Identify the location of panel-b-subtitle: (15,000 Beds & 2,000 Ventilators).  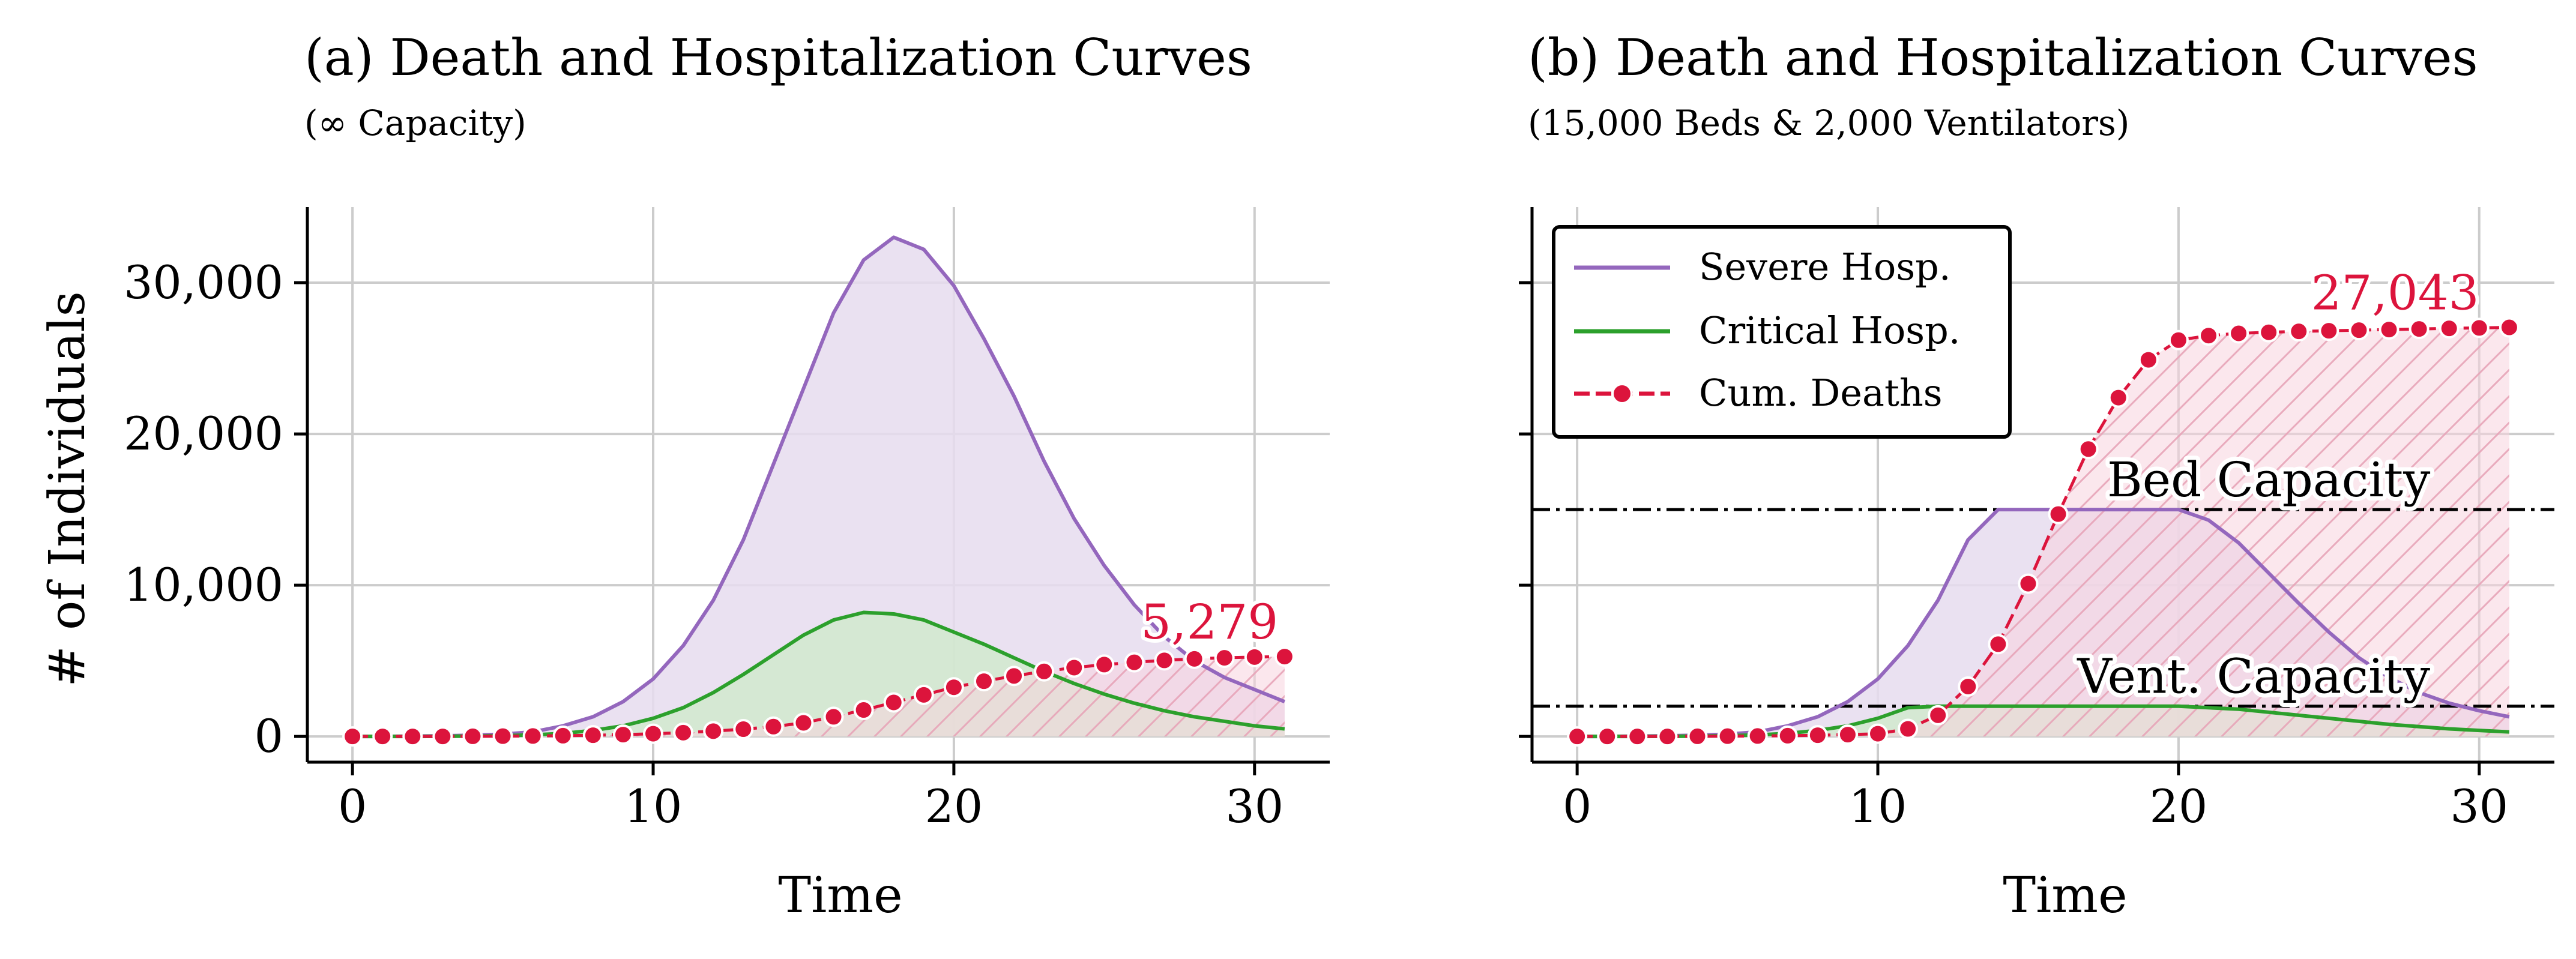
(1828, 123).